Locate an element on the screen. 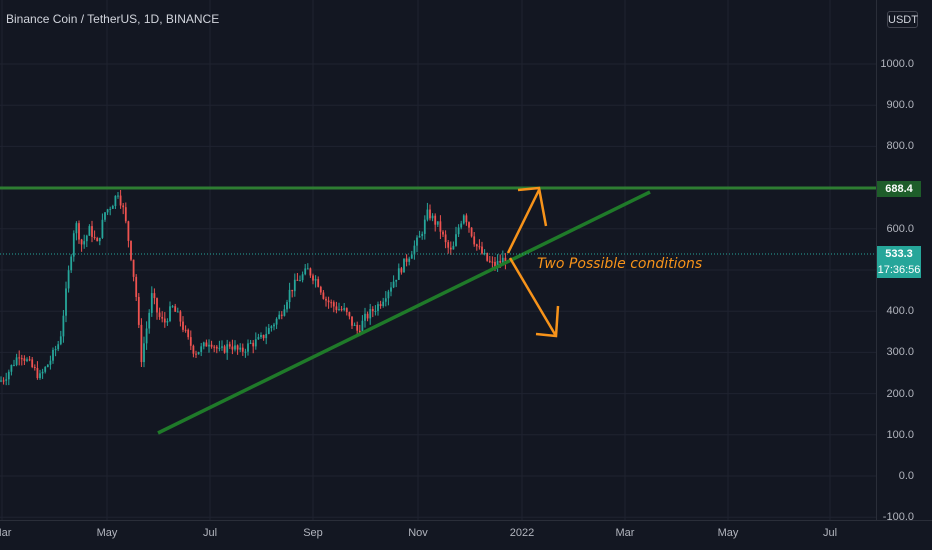  x-tick-label: Jul is located at coordinates (210, 533).